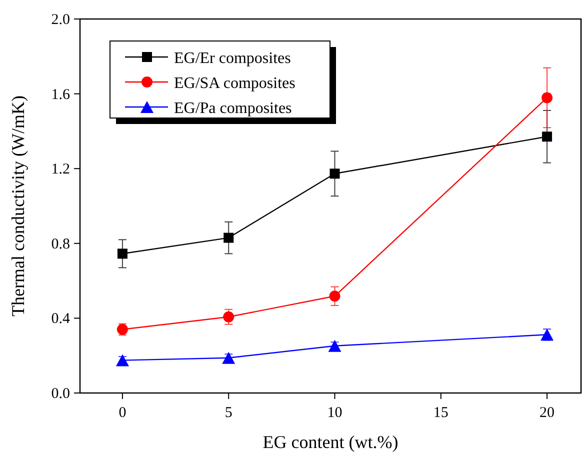 Image resolution: width=582 pixels, height=459 pixels. What do you see at coordinates (60, 94) in the screenshot?
I see `y-tick-label: 1.6` at bounding box center [60, 94].